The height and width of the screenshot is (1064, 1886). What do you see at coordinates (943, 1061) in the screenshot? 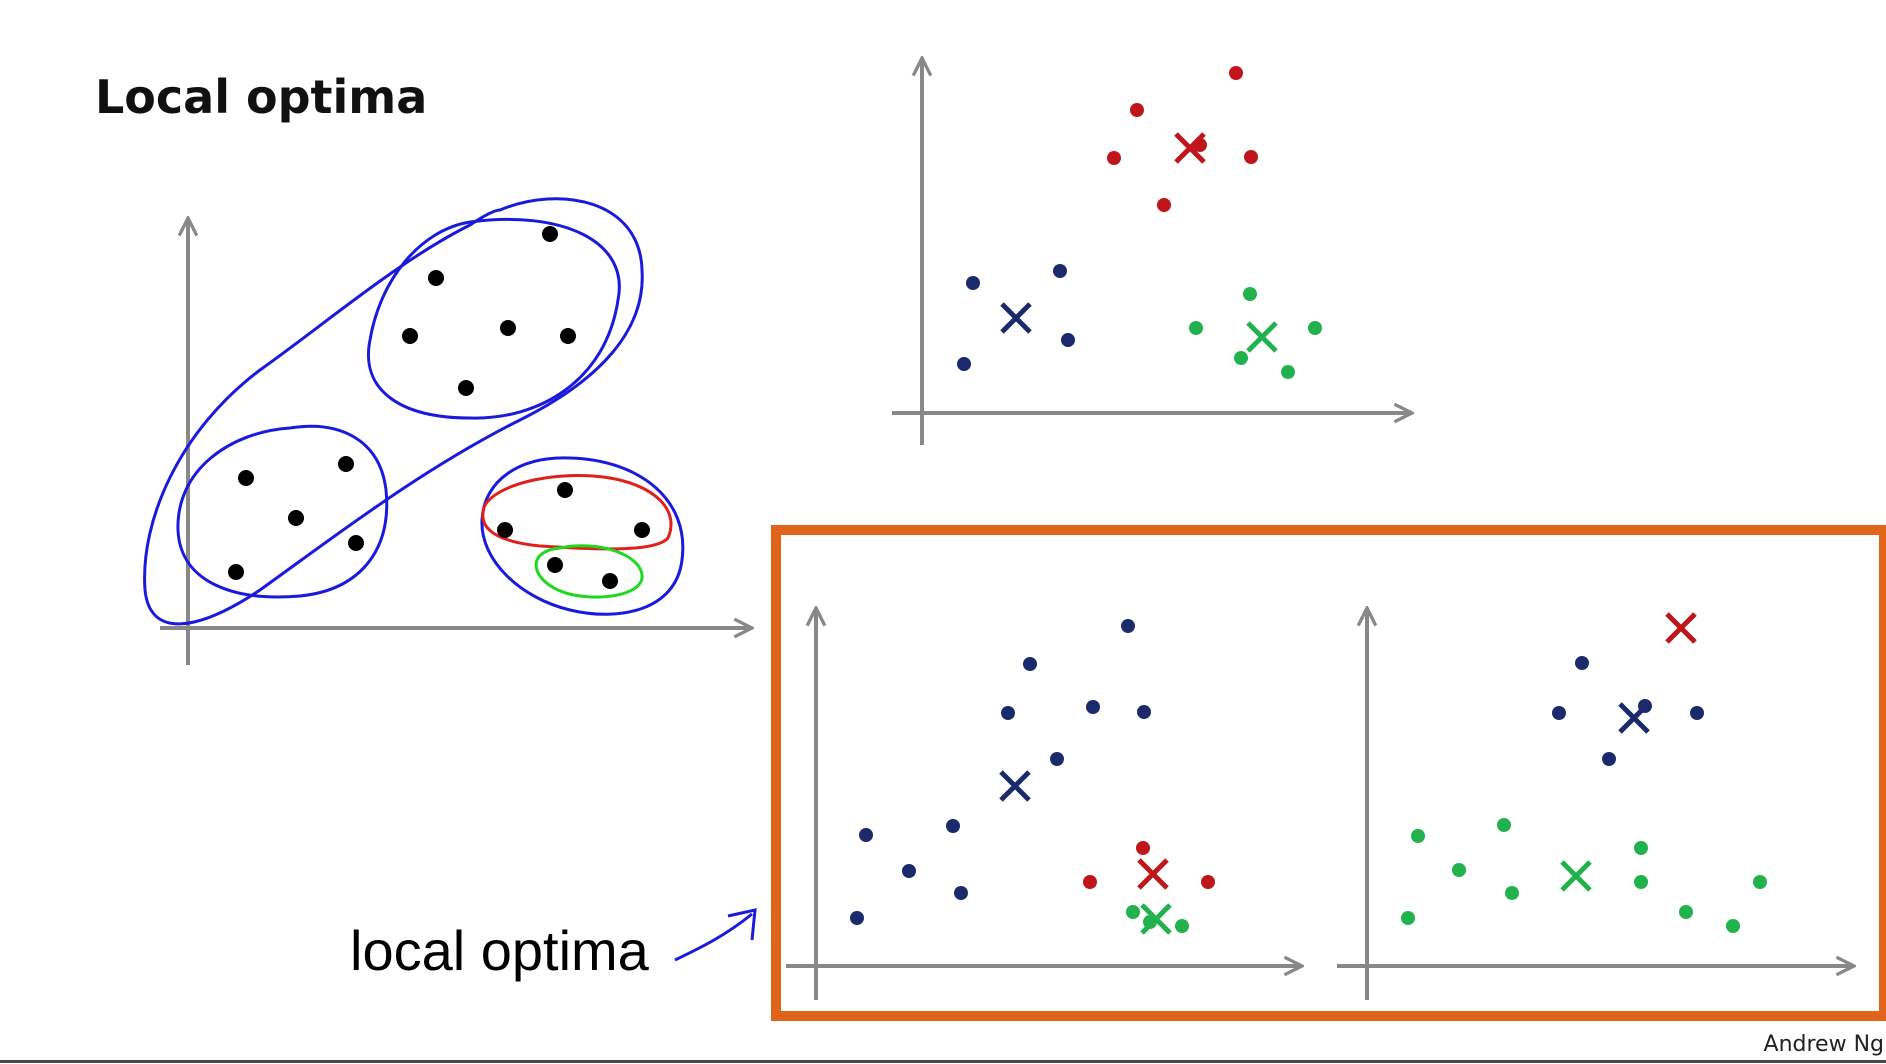
I see `footer-rule` at bounding box center [943, 1061].